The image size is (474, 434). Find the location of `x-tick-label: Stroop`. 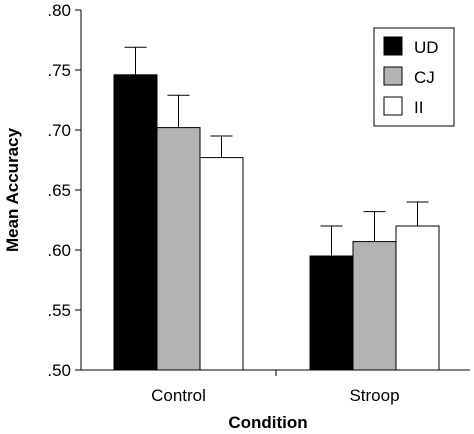

x-tick-label: Stroop is located at coordinates (374, 395).